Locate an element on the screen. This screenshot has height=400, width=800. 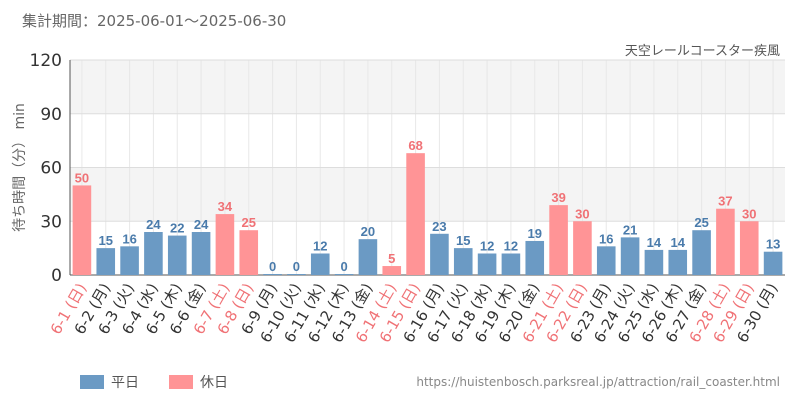
legend: 平日 休日 is located at coordinates (154, 382).